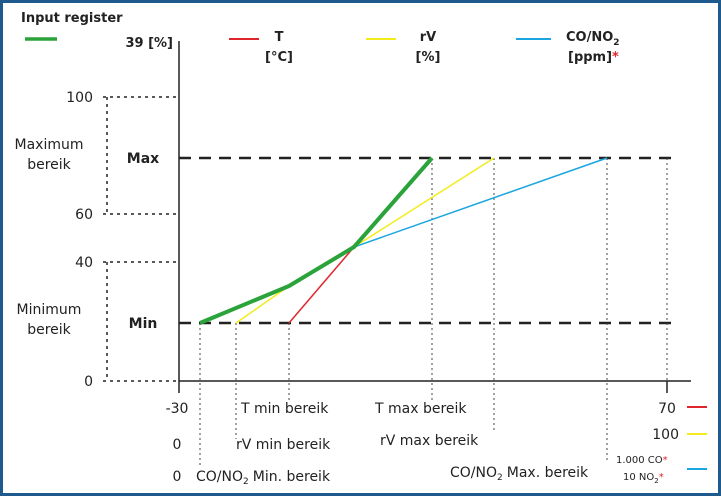 This screenshot has height=496, width=721. I want to click on x-t-end-value: 70, so click(667, 409).